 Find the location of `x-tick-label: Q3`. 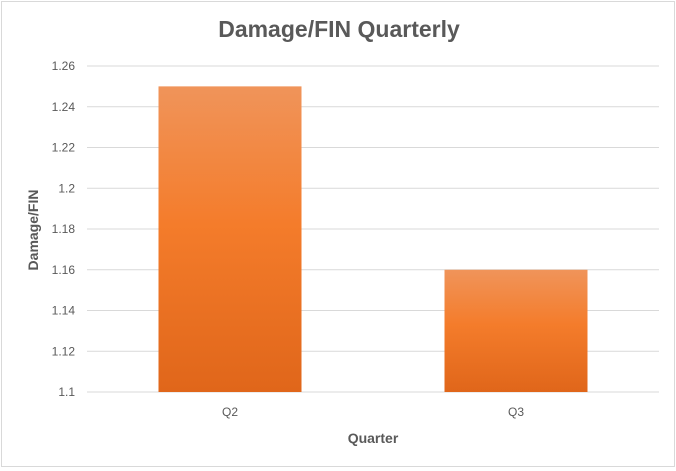

x-tick-label: Q3 is located at coordinates (516, 412).